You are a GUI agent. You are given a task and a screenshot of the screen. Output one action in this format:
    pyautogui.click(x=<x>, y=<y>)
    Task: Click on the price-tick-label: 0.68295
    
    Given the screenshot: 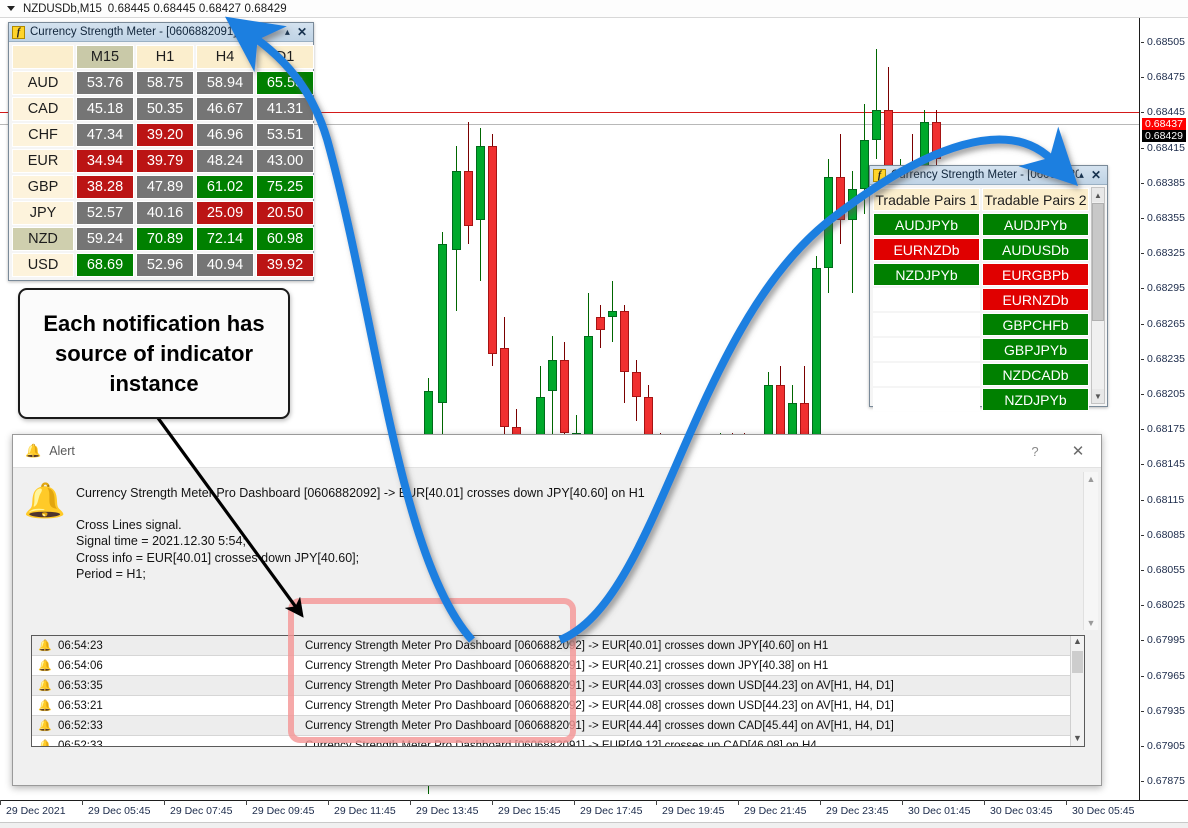 What is the action you would take?
    pyautogui.click(x=1164, y=288)
    